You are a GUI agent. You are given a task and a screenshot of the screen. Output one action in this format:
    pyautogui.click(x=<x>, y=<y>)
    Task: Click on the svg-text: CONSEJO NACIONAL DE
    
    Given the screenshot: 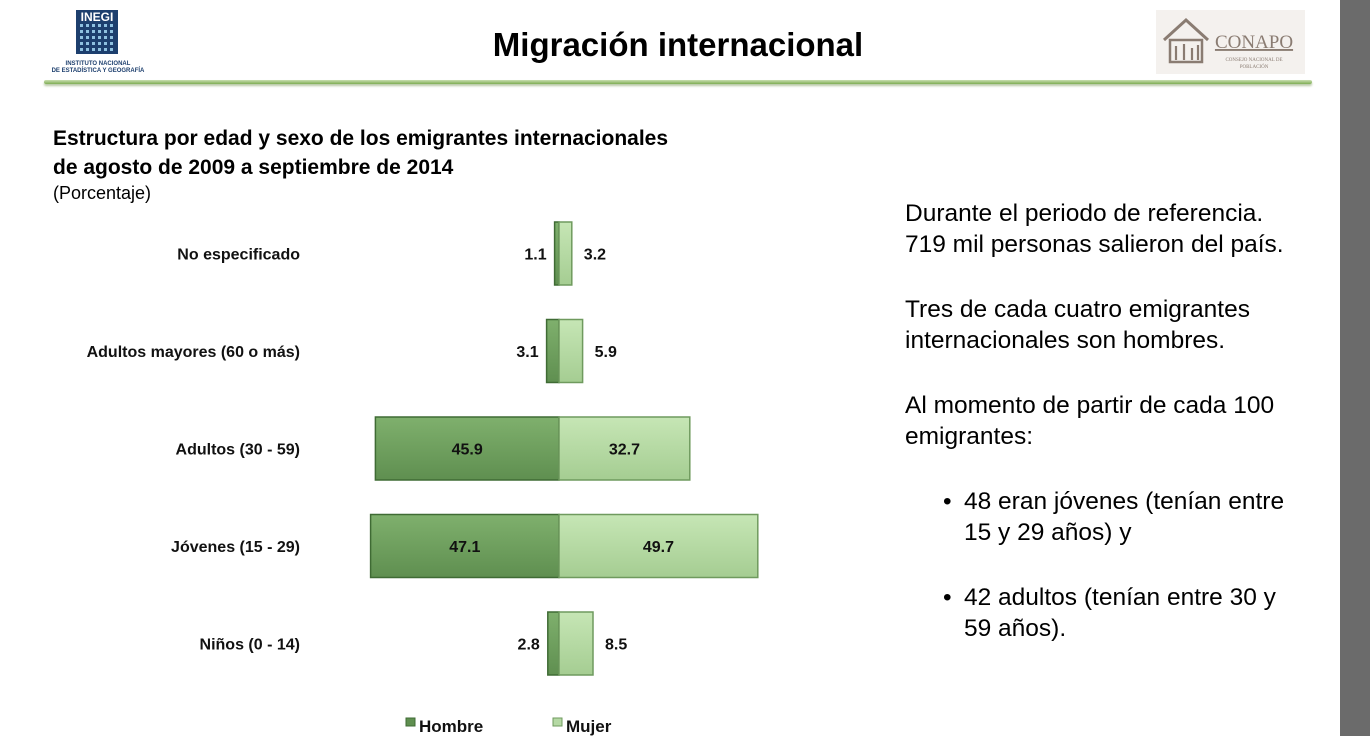 What is the action you would take?
    pyautogui.click(x=1253, y=60)
    